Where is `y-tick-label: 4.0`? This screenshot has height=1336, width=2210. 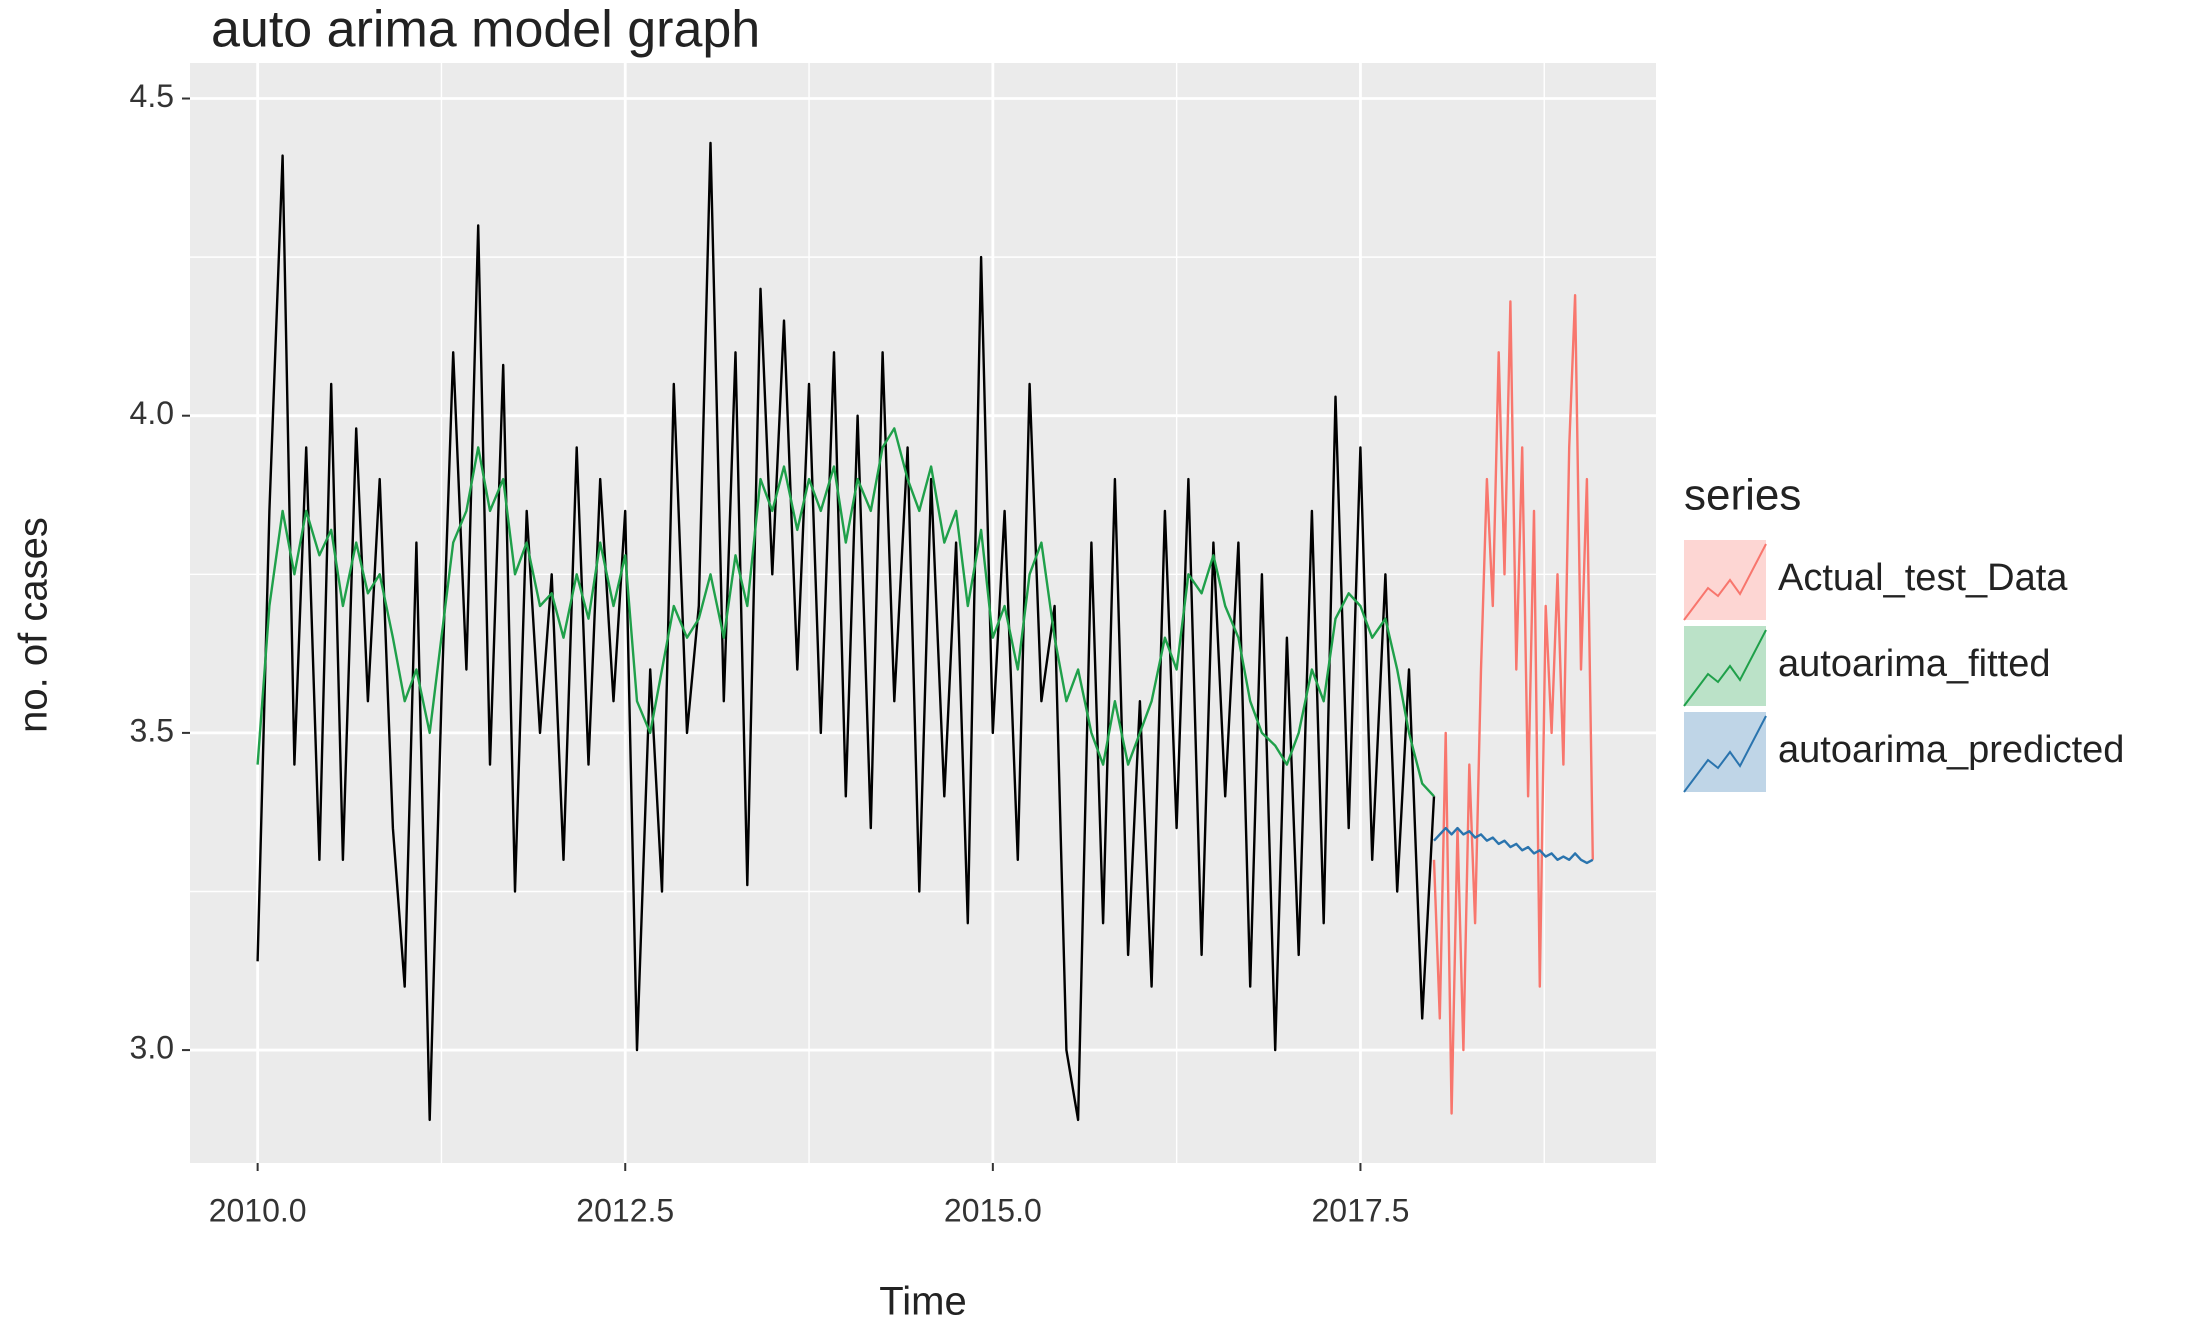
y-tick-label: 4.0 is located at coordinates (152, 413).